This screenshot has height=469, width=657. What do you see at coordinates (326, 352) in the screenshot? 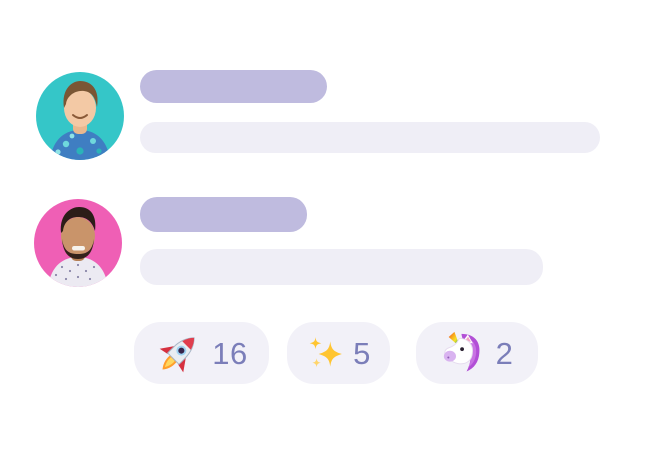
I see `sparkles-emoji-icon` at bounding box center [326, 352].